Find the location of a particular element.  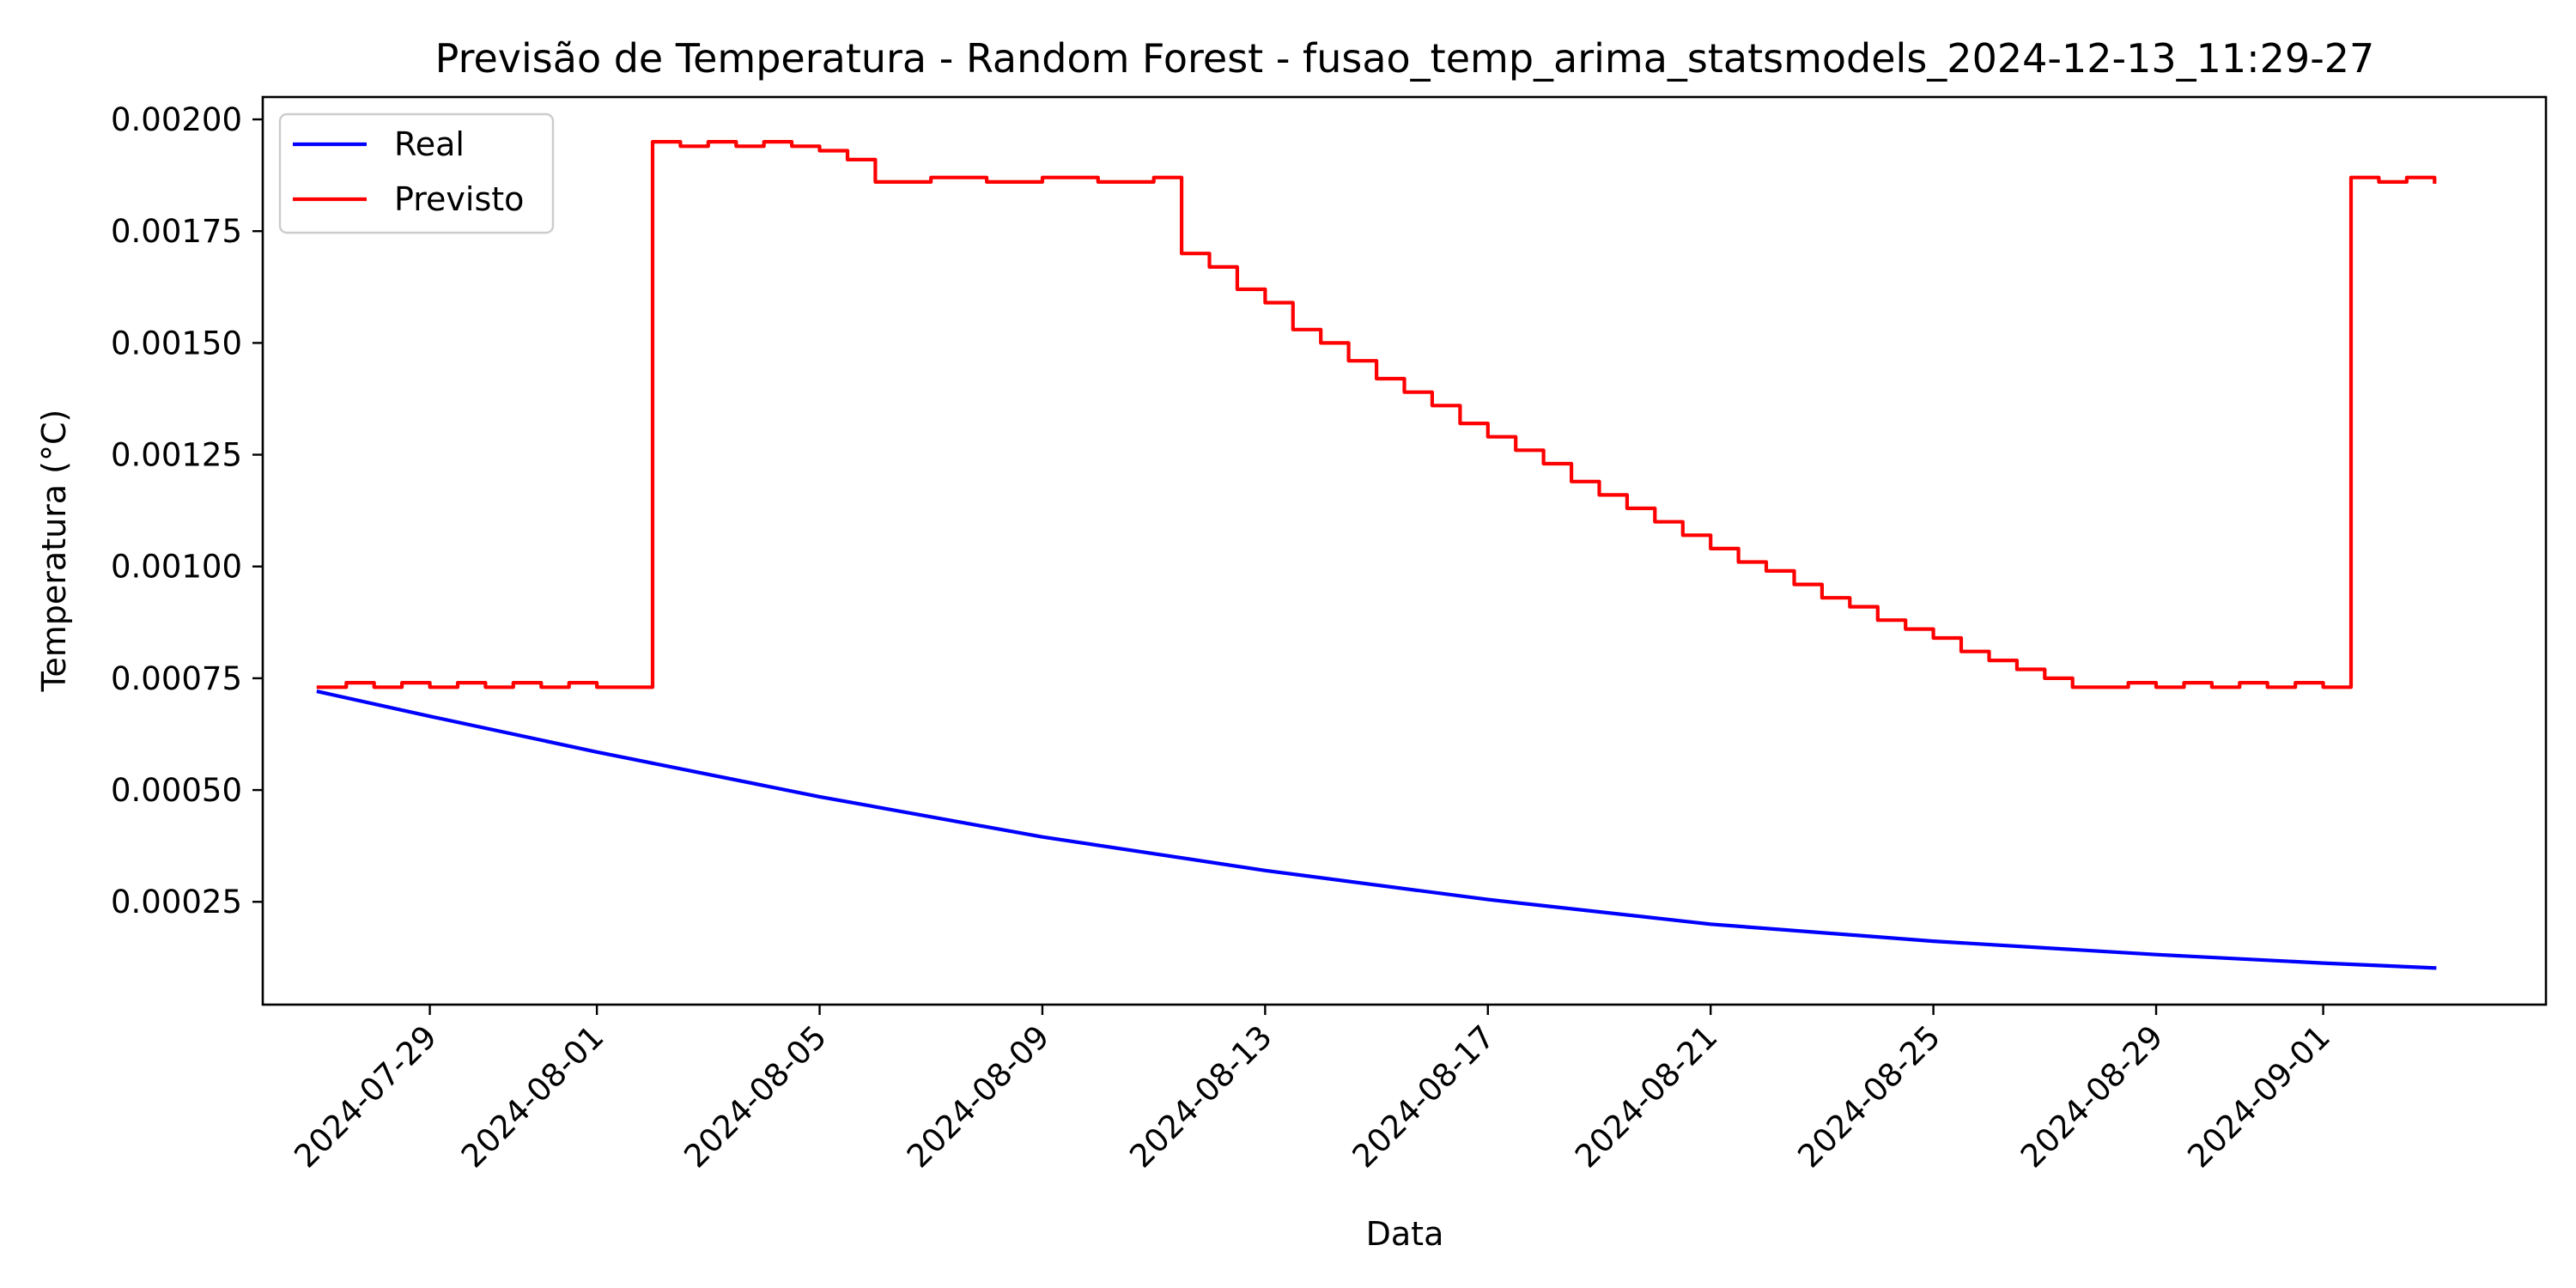

x-tick-label: 2024-08-09 is located at coordinates (978, 1096).